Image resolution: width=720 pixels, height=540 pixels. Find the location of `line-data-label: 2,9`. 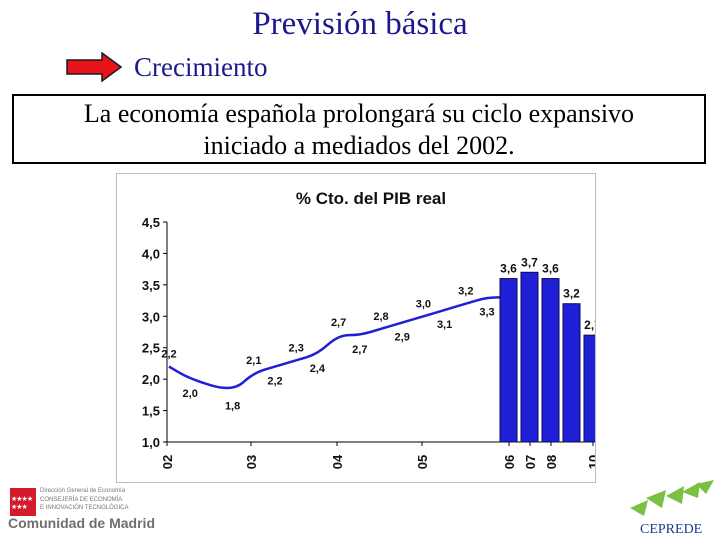

line-data-label: 2,9 is located at coordinates (402, 338).